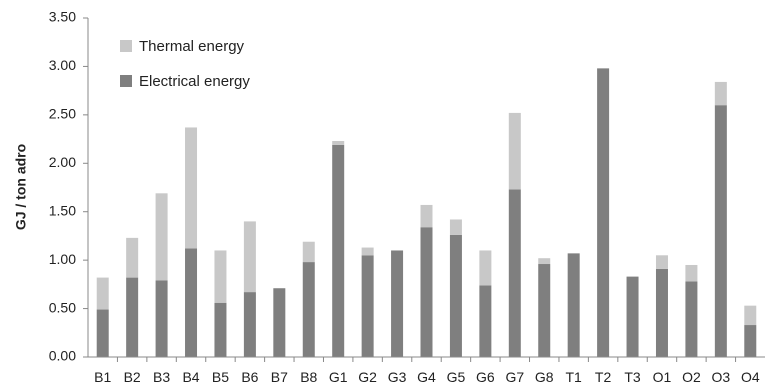 This screenshot has width=770, height=392. I want to click on legend: Thermal energy Electrical energy, so click(185, 64).